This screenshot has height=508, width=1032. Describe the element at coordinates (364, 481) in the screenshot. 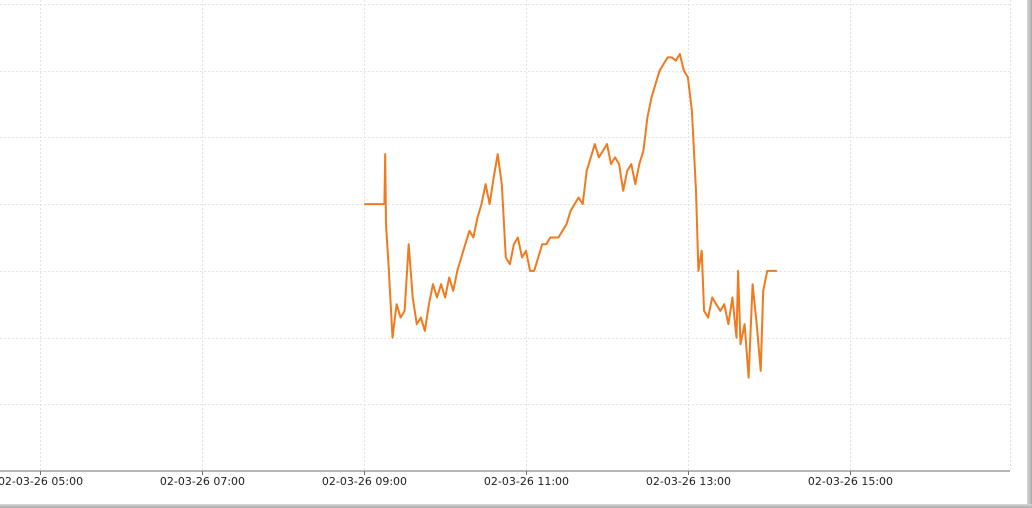

I see `x-tick-label-3: 02-03-26 09:00` at that location.